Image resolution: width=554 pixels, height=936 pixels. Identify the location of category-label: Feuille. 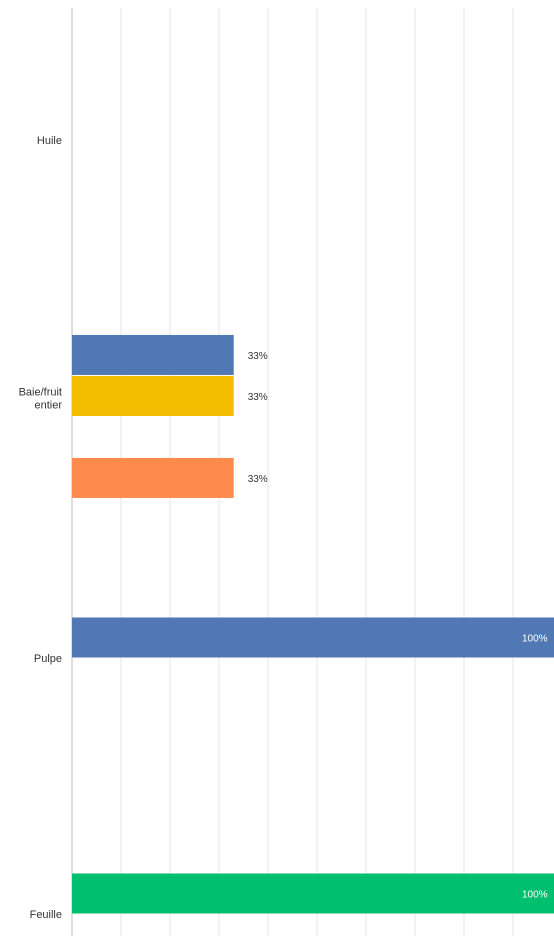
(46, 915).